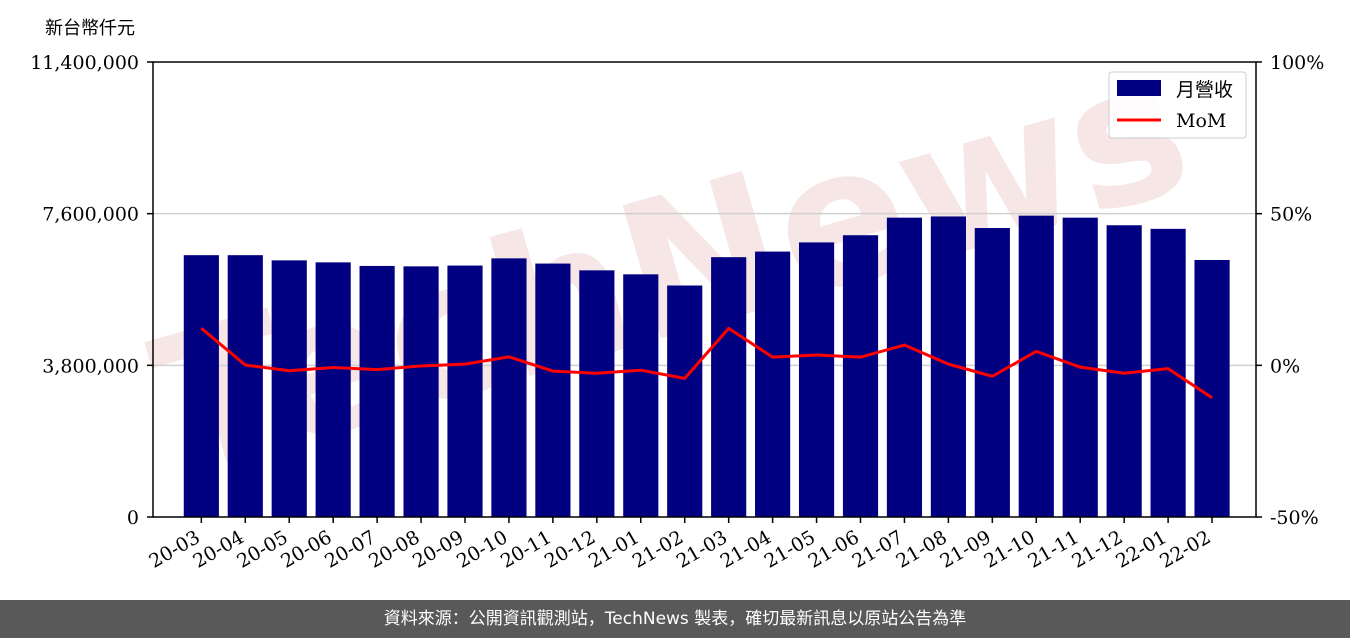  Describe the element at coordinates (1204, 90) in the screenshot. I see `legend-label-revenue: 月營收` at that location.